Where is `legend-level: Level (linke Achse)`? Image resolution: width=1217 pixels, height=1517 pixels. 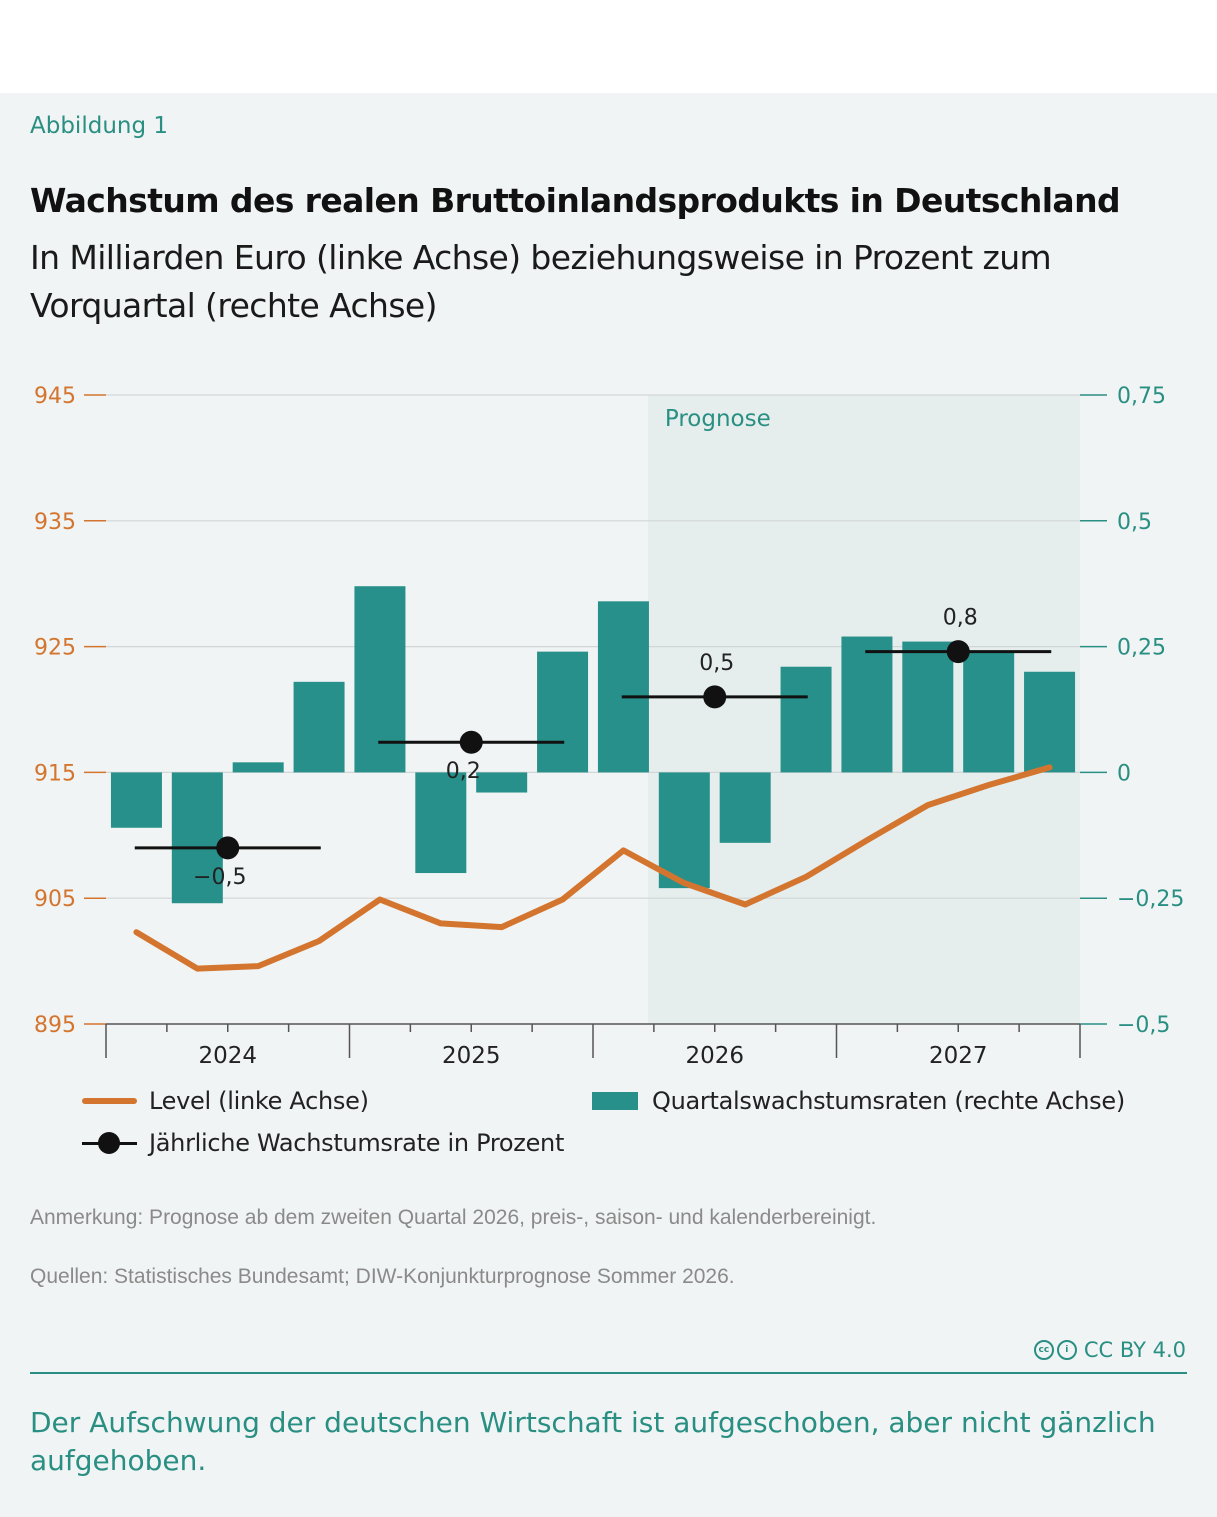
legend-level: Level (linke Achse) is located at coordinates (225, 1101).